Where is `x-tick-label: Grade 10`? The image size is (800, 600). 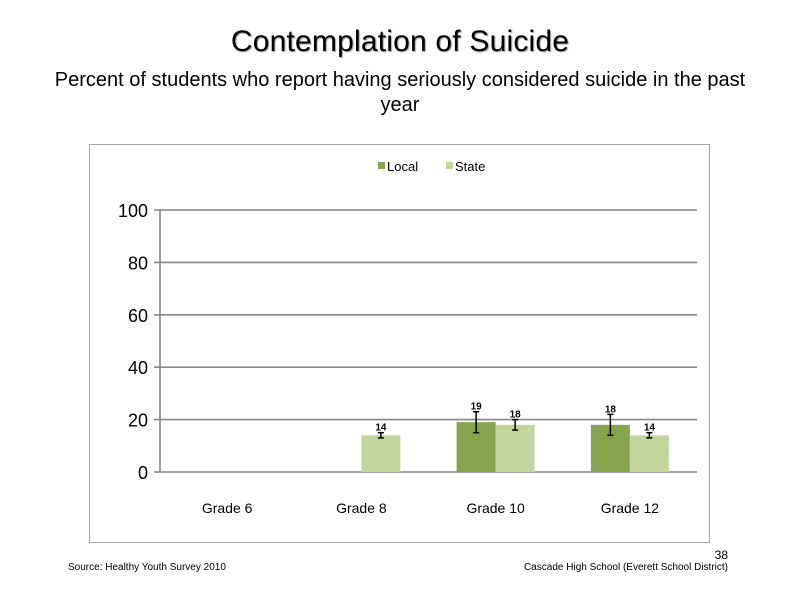
x-tick-label: Grade 10 is located at coordinates (495, 508).